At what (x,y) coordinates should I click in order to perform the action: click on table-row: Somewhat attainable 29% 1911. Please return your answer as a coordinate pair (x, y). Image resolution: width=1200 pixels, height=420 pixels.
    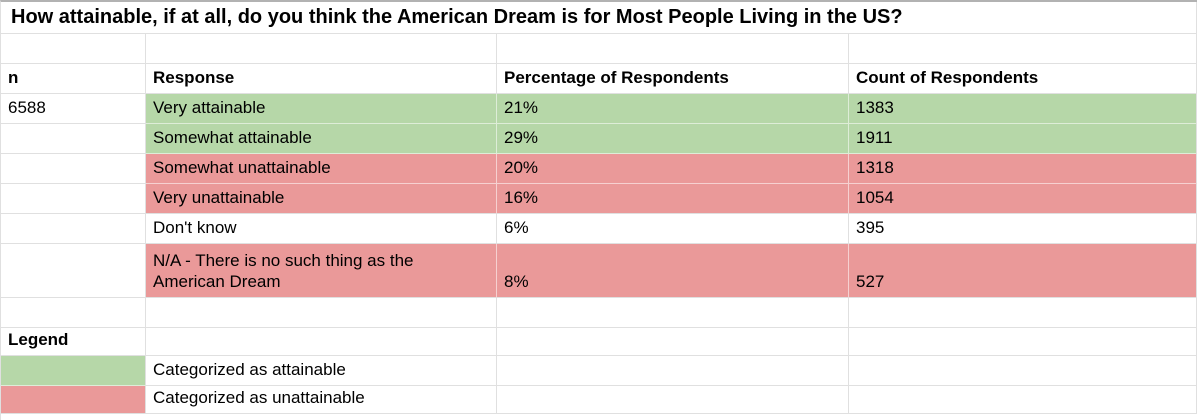
    Looking at the image, I should click on (599, 139).